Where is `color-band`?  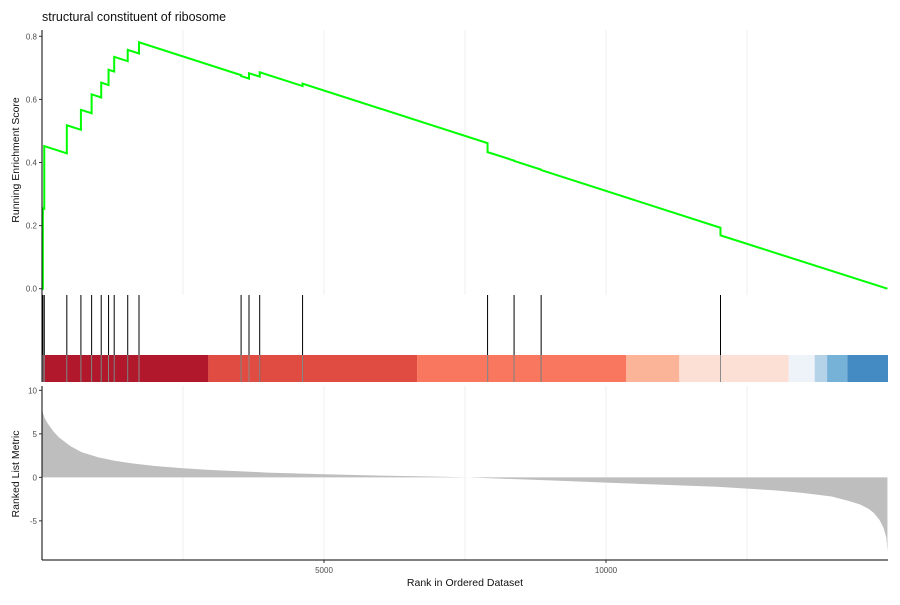
color-band is located at coordinates (465, 368).